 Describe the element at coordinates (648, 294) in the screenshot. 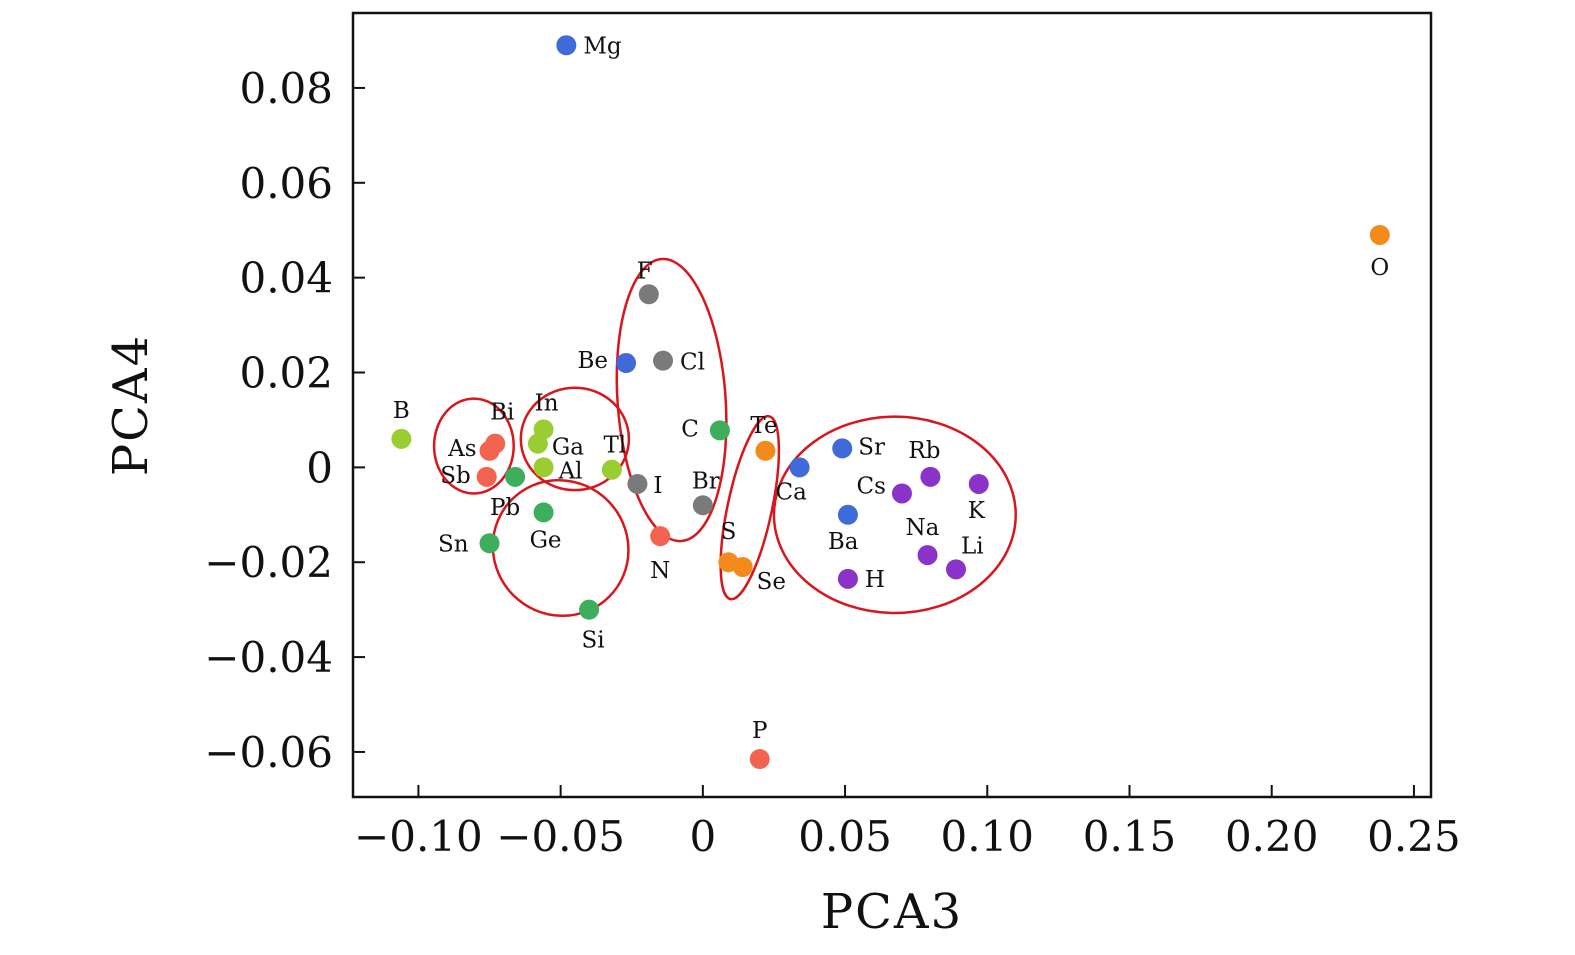

I see `data-point-f` at that location.